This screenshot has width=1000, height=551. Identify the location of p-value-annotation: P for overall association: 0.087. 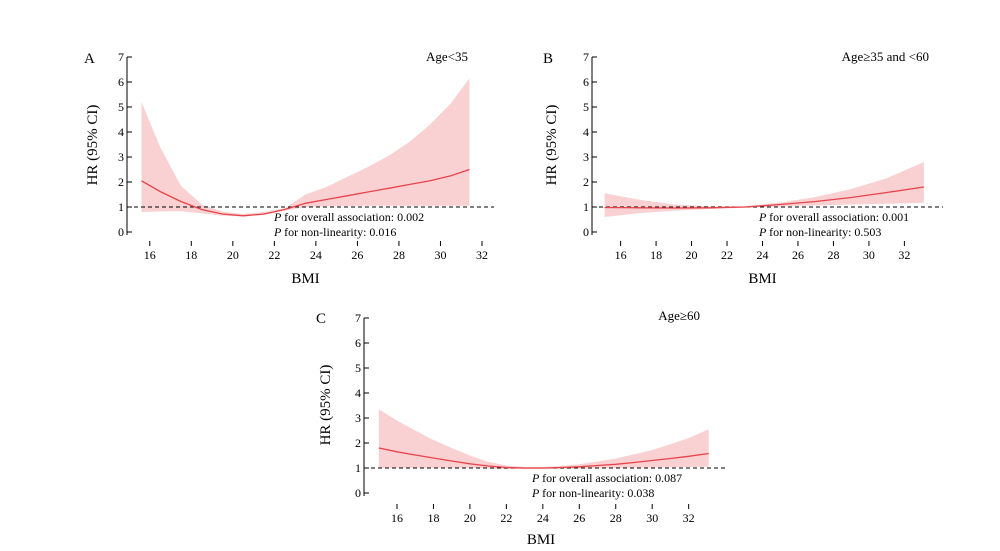
(606, 478).